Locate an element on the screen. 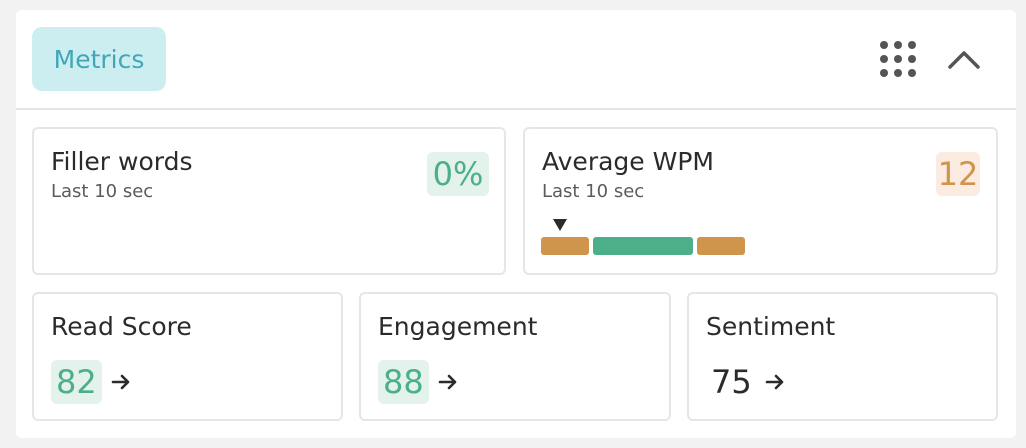 The image size is (1026, 448). grid-dots-icon is located at coordinates (898, 60).